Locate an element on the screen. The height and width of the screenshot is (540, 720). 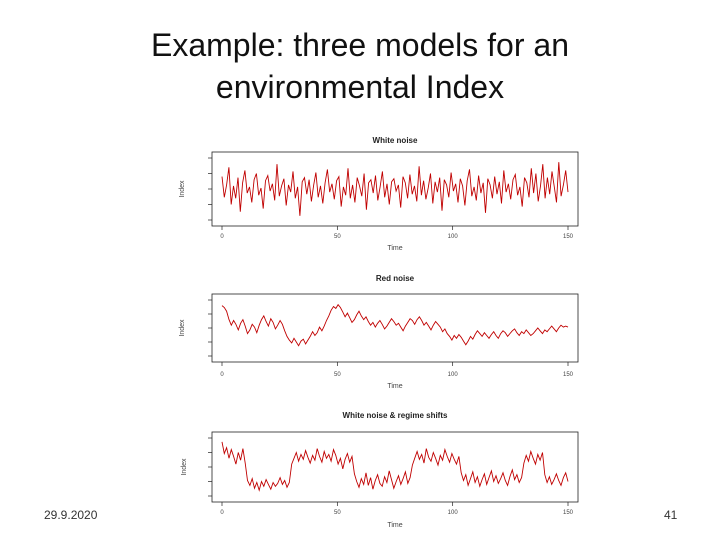
panel-2: Red noise 0 50 100 150 Time Index is located at coordinates (379, 332).